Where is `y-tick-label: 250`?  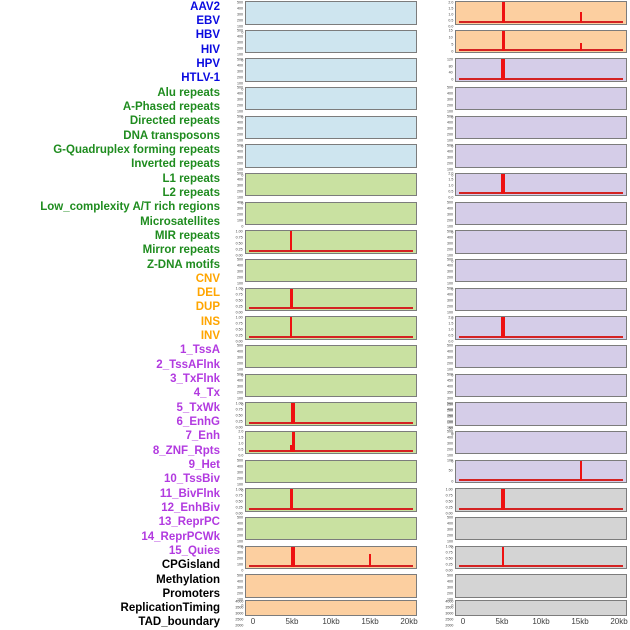 y-tick-label: 250 is located at coordinates (449, 405).